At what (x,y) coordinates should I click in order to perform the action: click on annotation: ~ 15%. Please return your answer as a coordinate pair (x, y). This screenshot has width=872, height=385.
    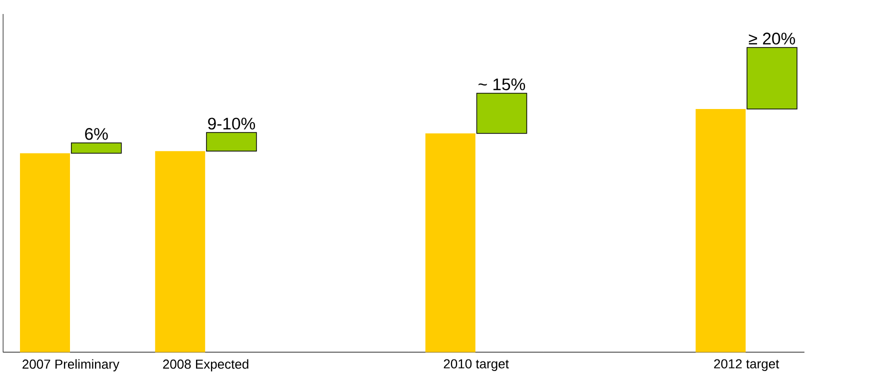
    Looking at the image, I should click on (502, 84).